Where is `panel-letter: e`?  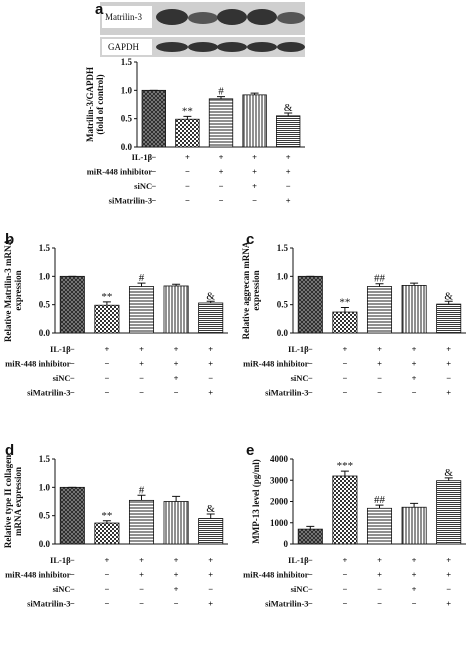
panel-letter: e is located at coordinates (250, 450).